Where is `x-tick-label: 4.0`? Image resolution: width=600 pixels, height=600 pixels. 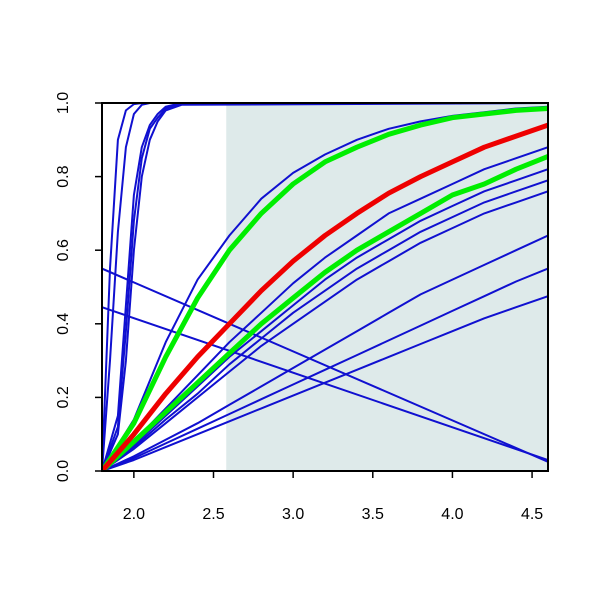
x-tick-label: 4.0 is located at coordinates (452, 514).